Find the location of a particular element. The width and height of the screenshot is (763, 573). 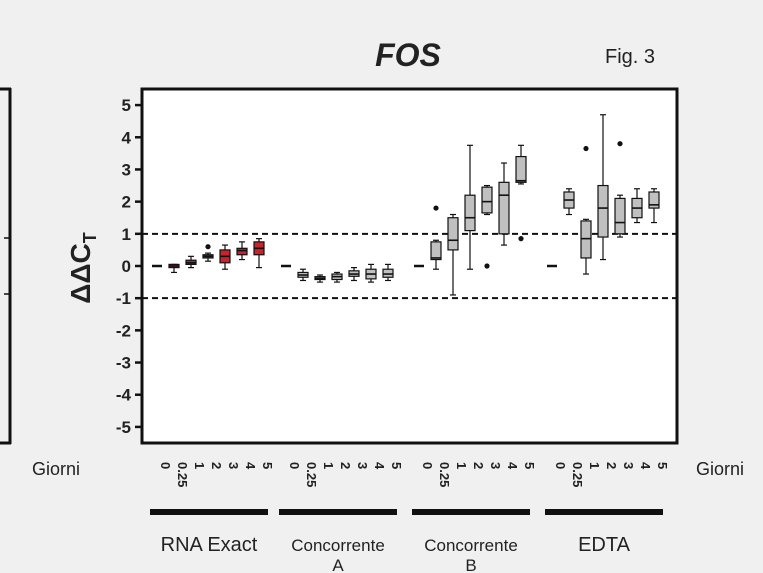

svg-text: ΔΔCT is located at coordinates (82, 267).